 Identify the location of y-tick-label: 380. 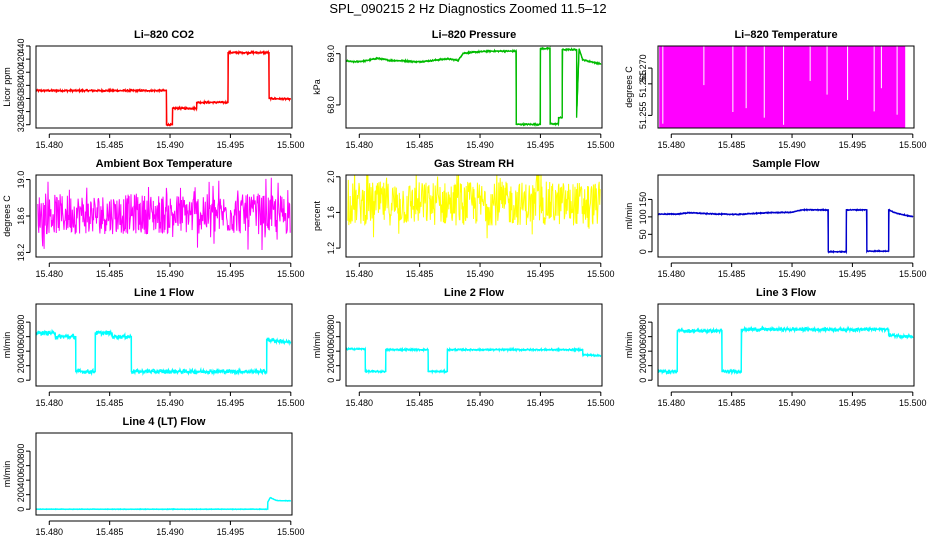
(21, 85).